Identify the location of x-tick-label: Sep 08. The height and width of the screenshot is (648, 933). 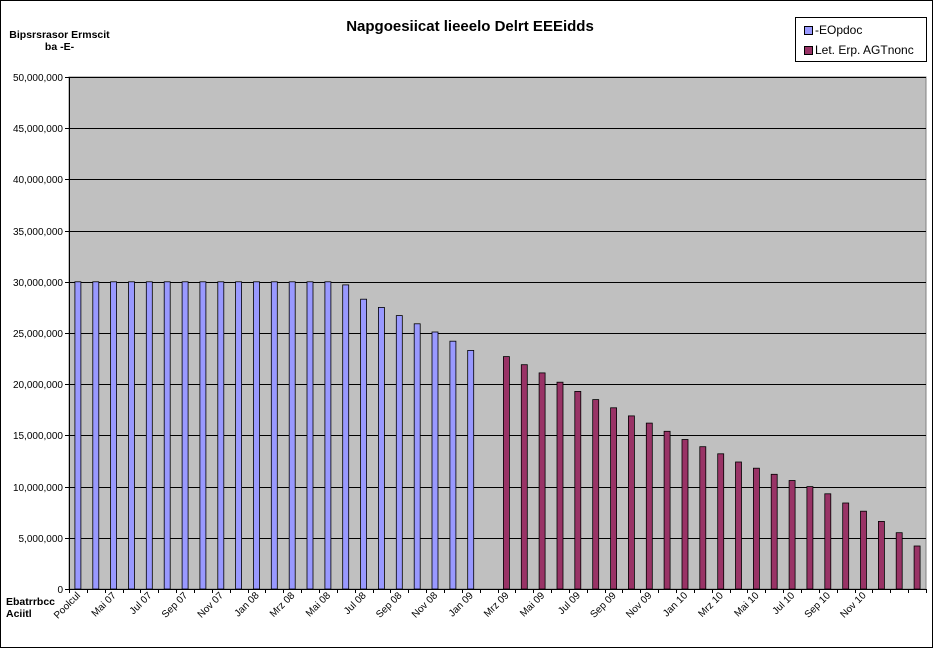
(389, 605).